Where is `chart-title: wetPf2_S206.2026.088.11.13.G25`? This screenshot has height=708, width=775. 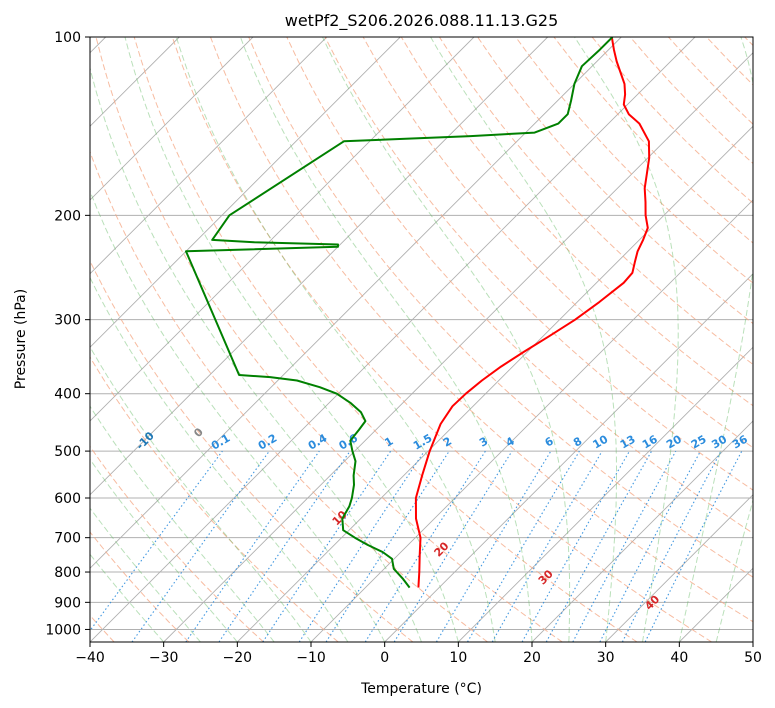
chart-title: wetPf2_S206.2026.088.11.13.G25 is located at coordinates (422, 21).